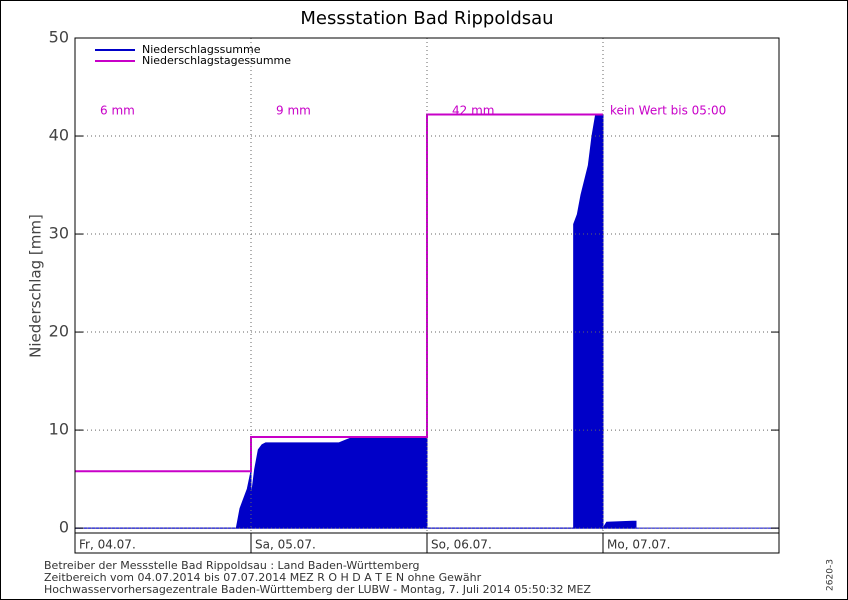 Image resolution: width=848 pixels, height=600 pixels. What do you see at coordinates (201, 49) in the screenshot?
I see `legend-label: Niederschlagssumme` at bounding box center [201, 49].